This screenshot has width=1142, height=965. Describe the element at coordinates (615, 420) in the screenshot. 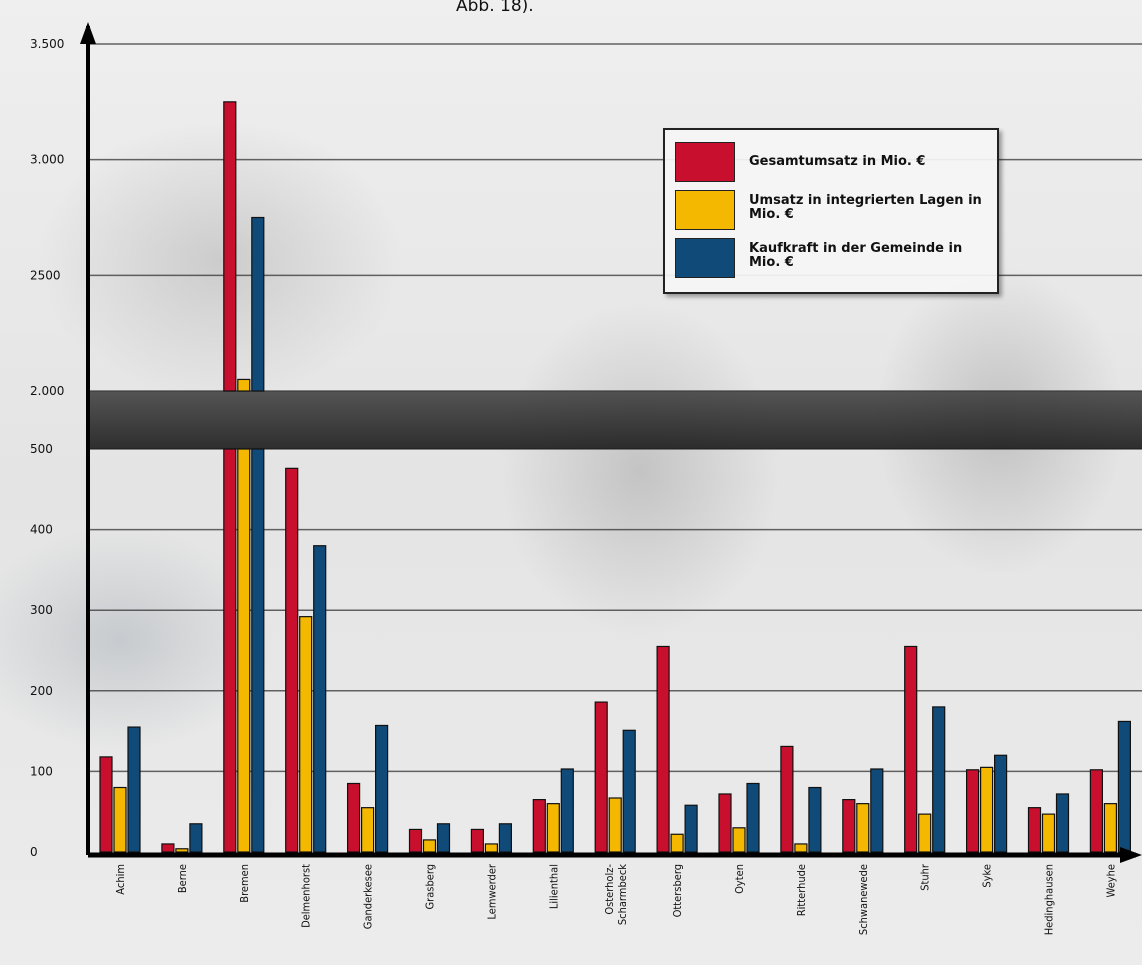

I see `axis-break-band` at that location.